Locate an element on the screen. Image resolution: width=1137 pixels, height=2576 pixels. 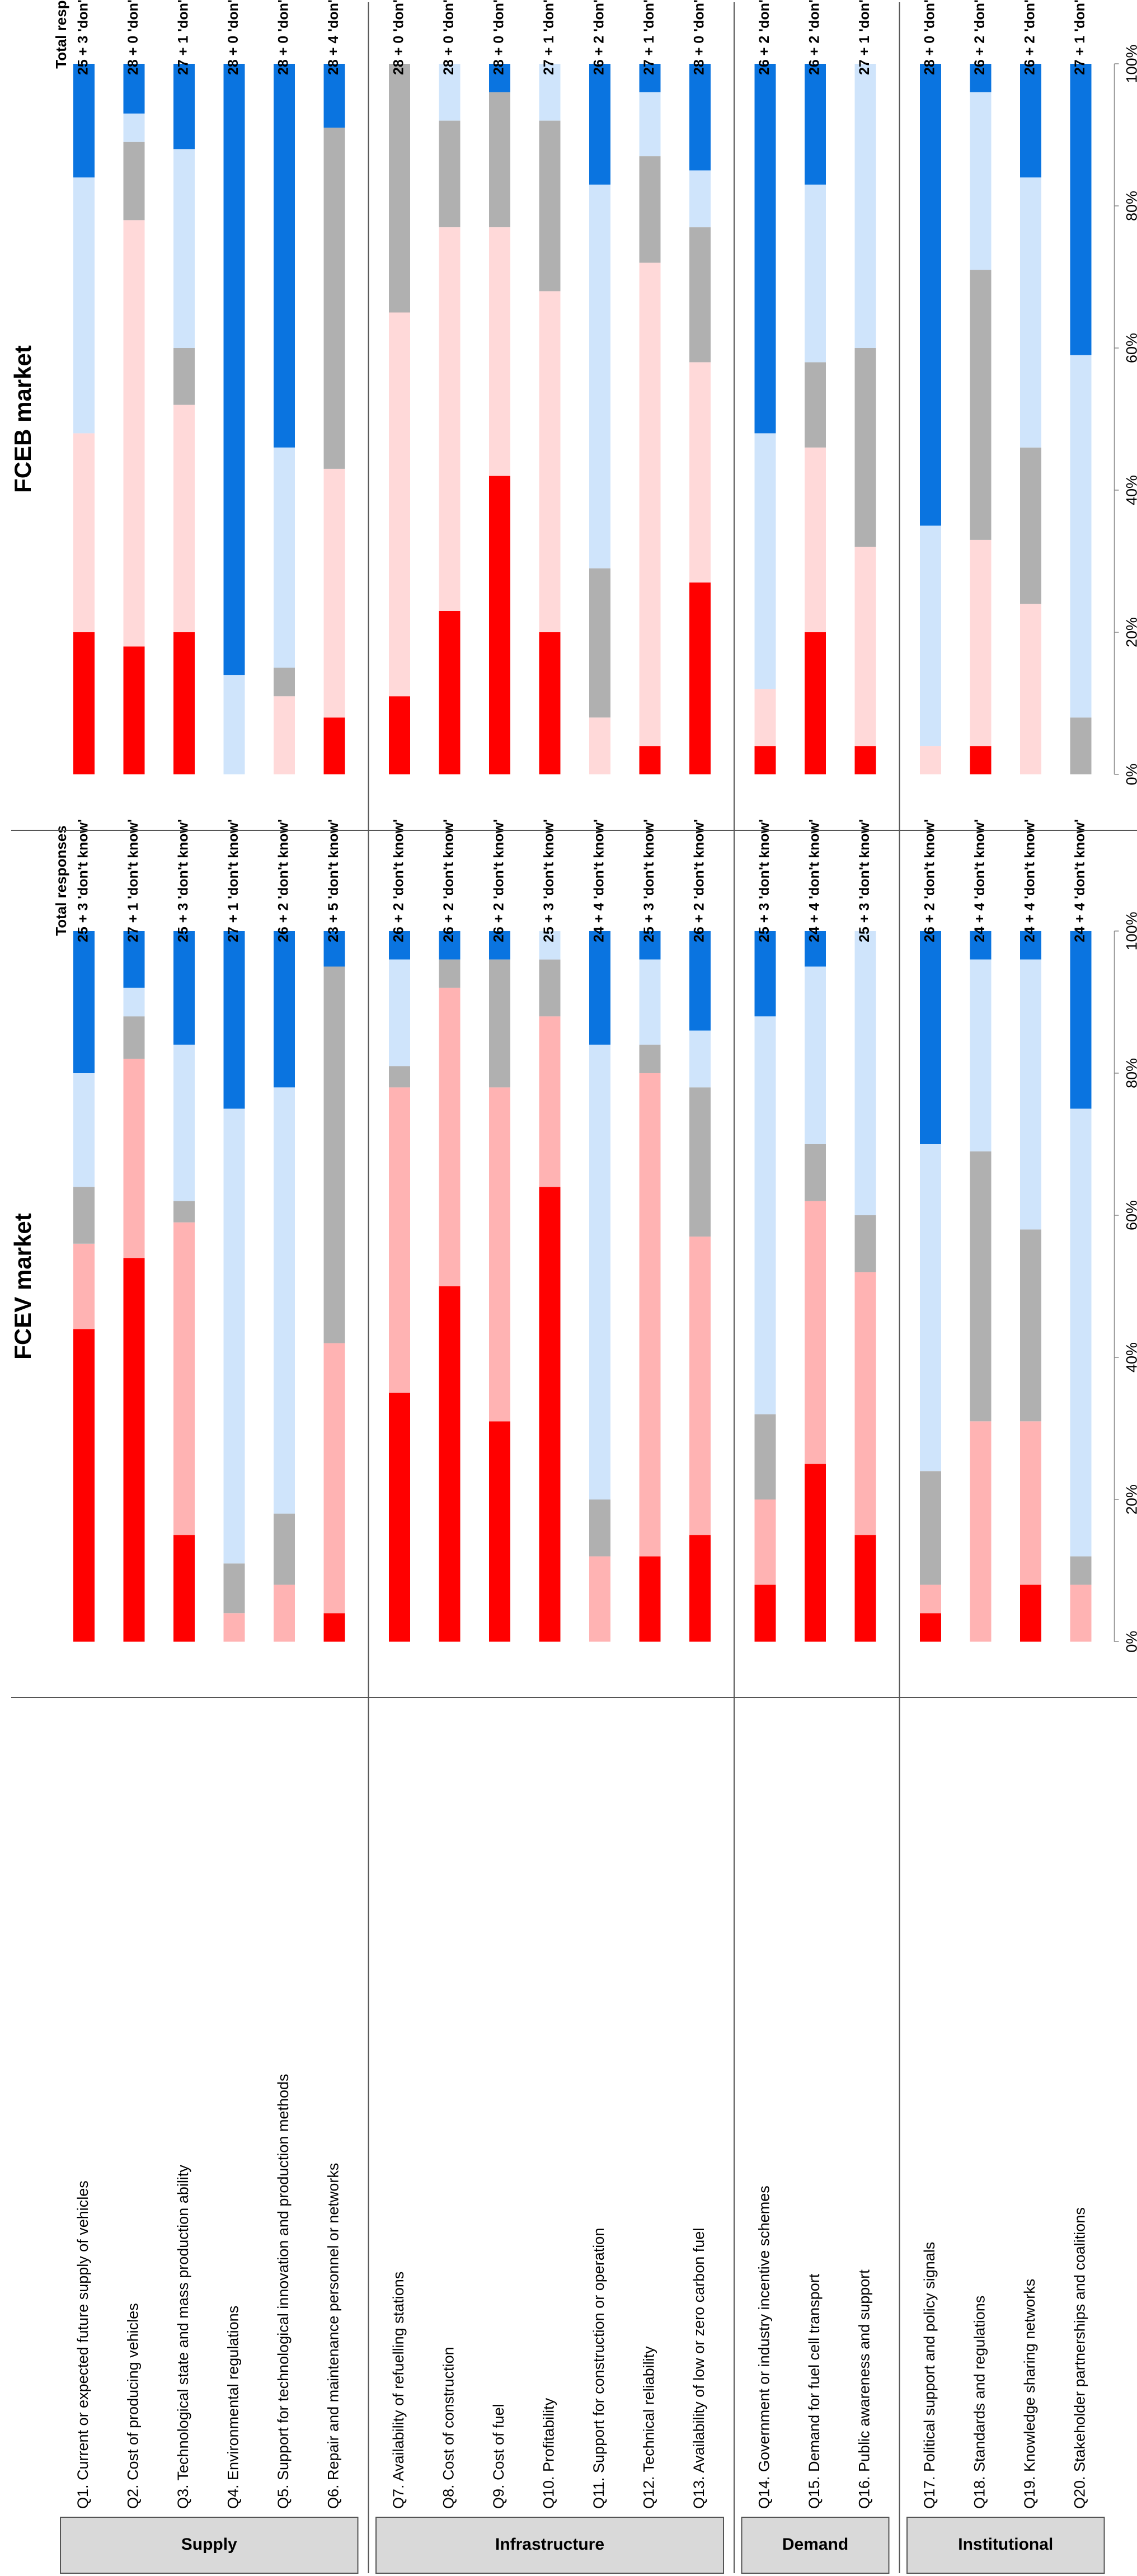
total-responses-label: 23 + 5 'don't know' is located at coordinates (333, 880).